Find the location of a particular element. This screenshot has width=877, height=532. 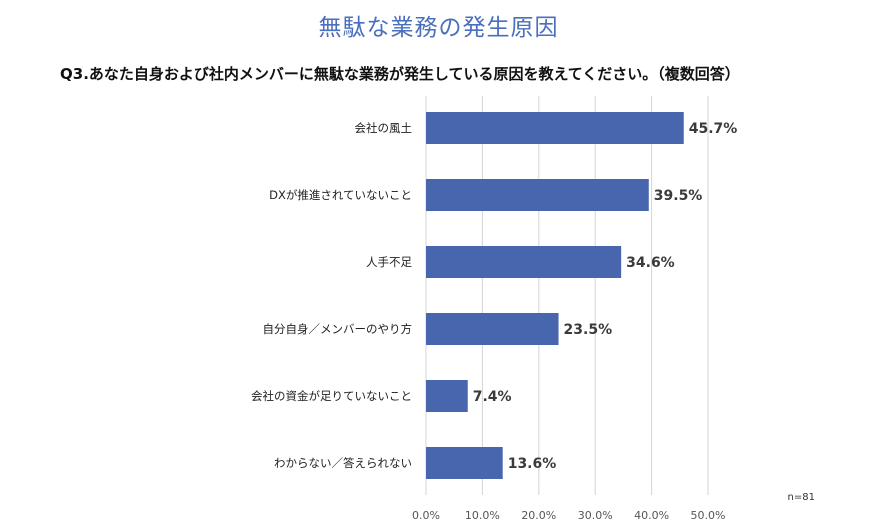

category-label: DXが推進されていないこと is located at coordinates (340, 195).